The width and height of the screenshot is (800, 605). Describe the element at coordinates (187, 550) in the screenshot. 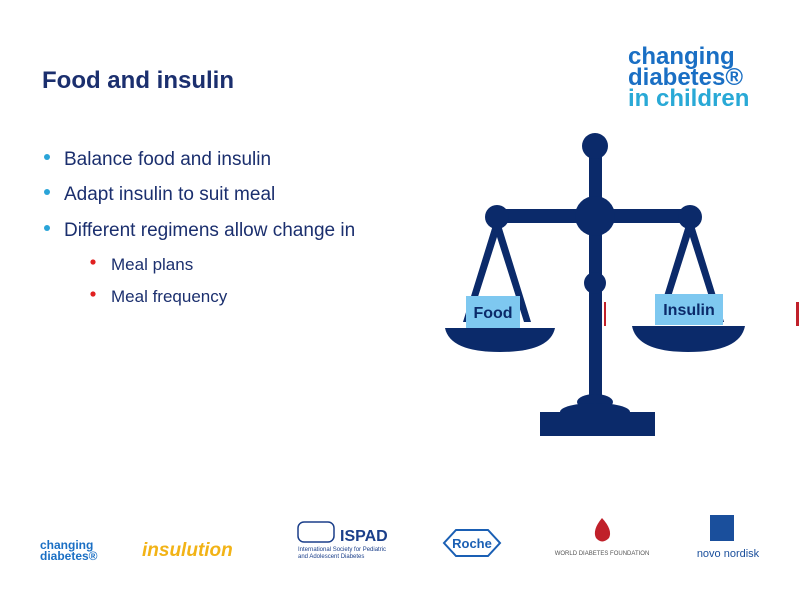

I see `logo-text: insulution` at that location.